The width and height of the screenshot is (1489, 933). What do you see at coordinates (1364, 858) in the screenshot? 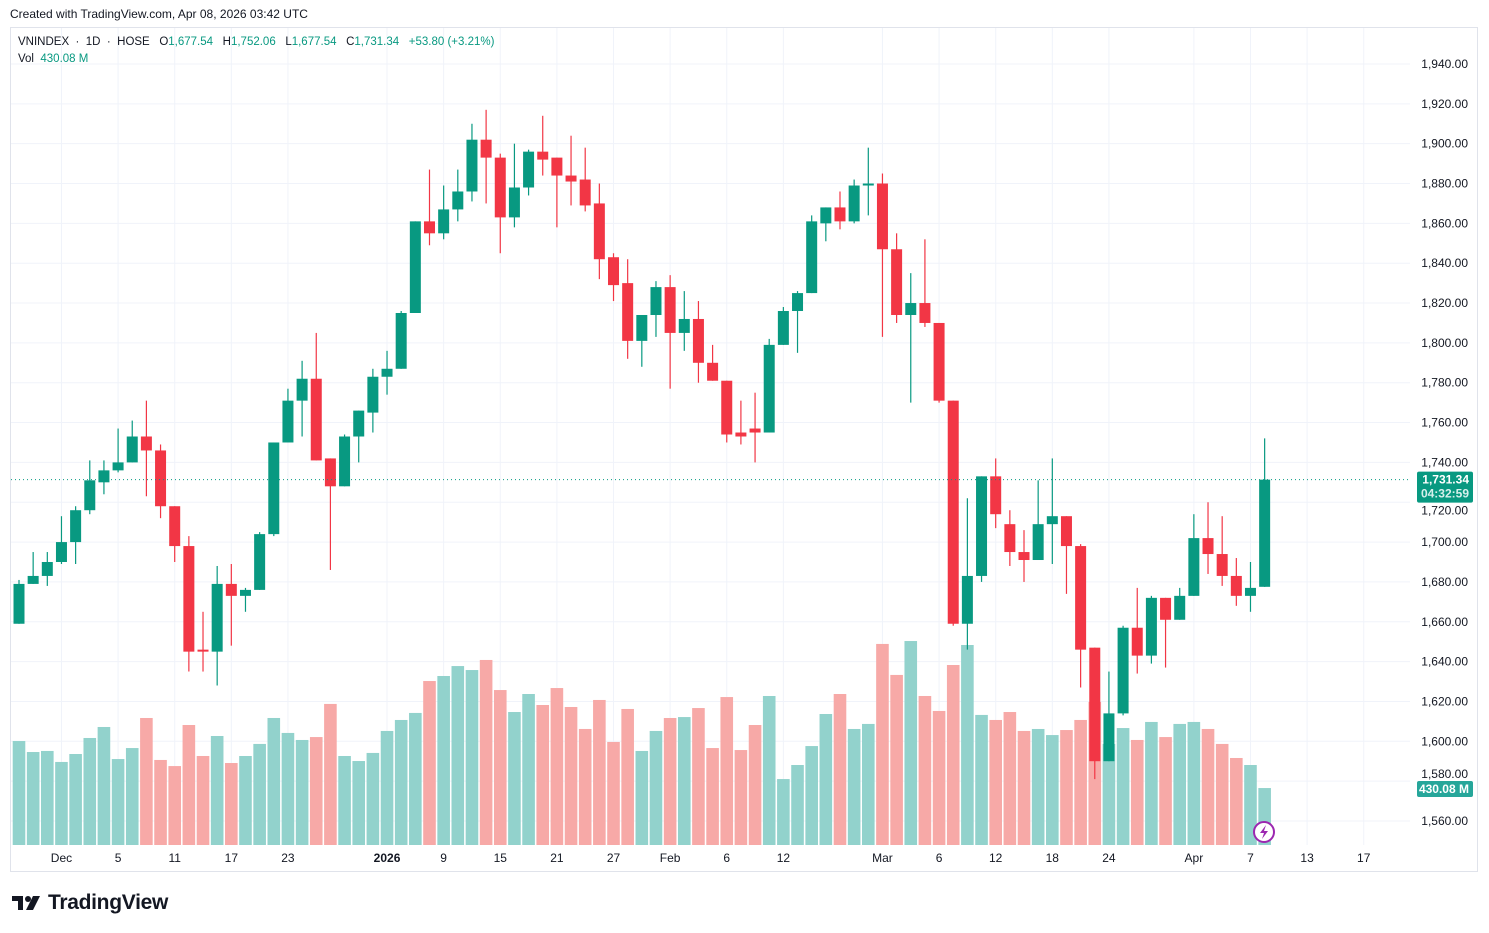
I see `x-tick-label: 17` at bounding box center [1364, 858].